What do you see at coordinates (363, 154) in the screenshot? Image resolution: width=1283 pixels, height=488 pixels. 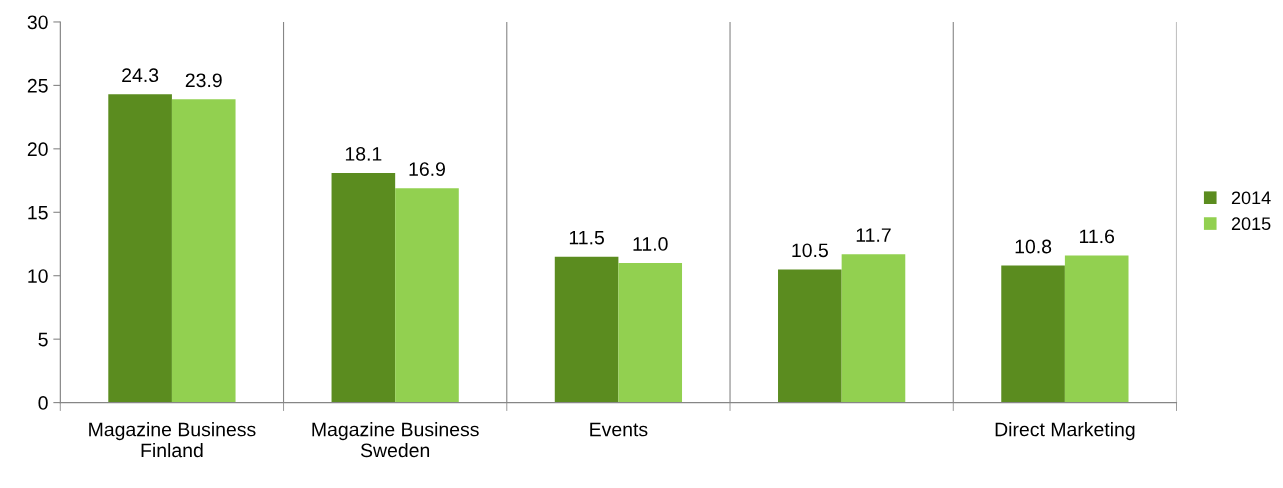 I see `text: 18.1` at bounding box center [363, 154].